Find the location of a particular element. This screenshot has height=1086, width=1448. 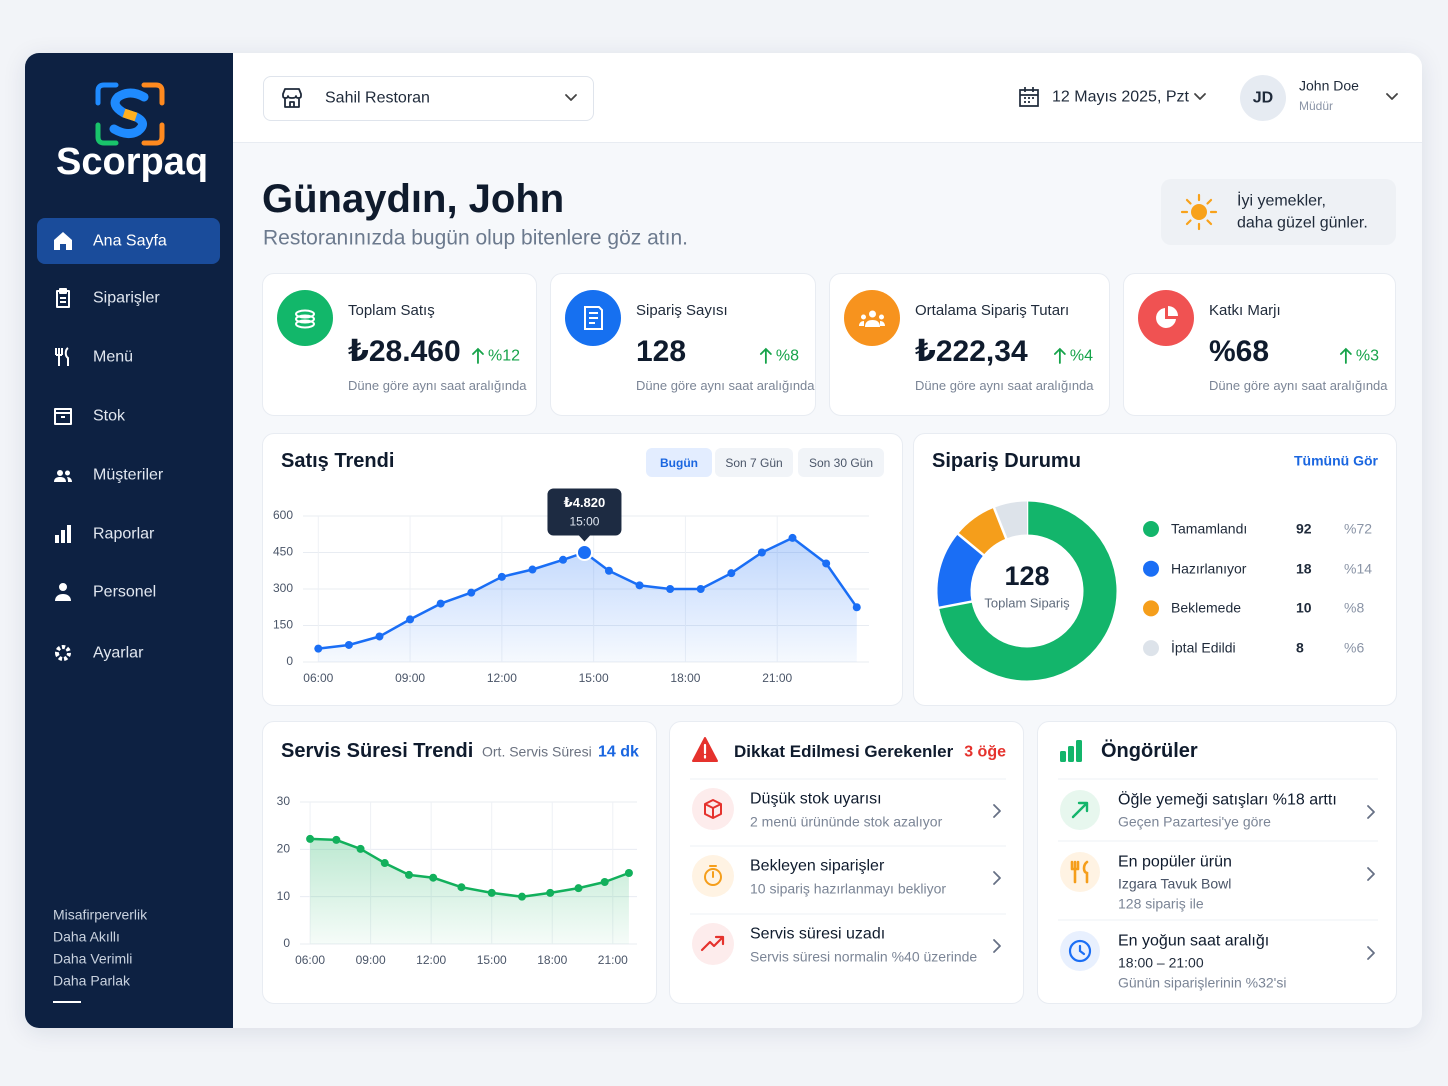

user-role: Müdür is located at coordinates (1316, 105).